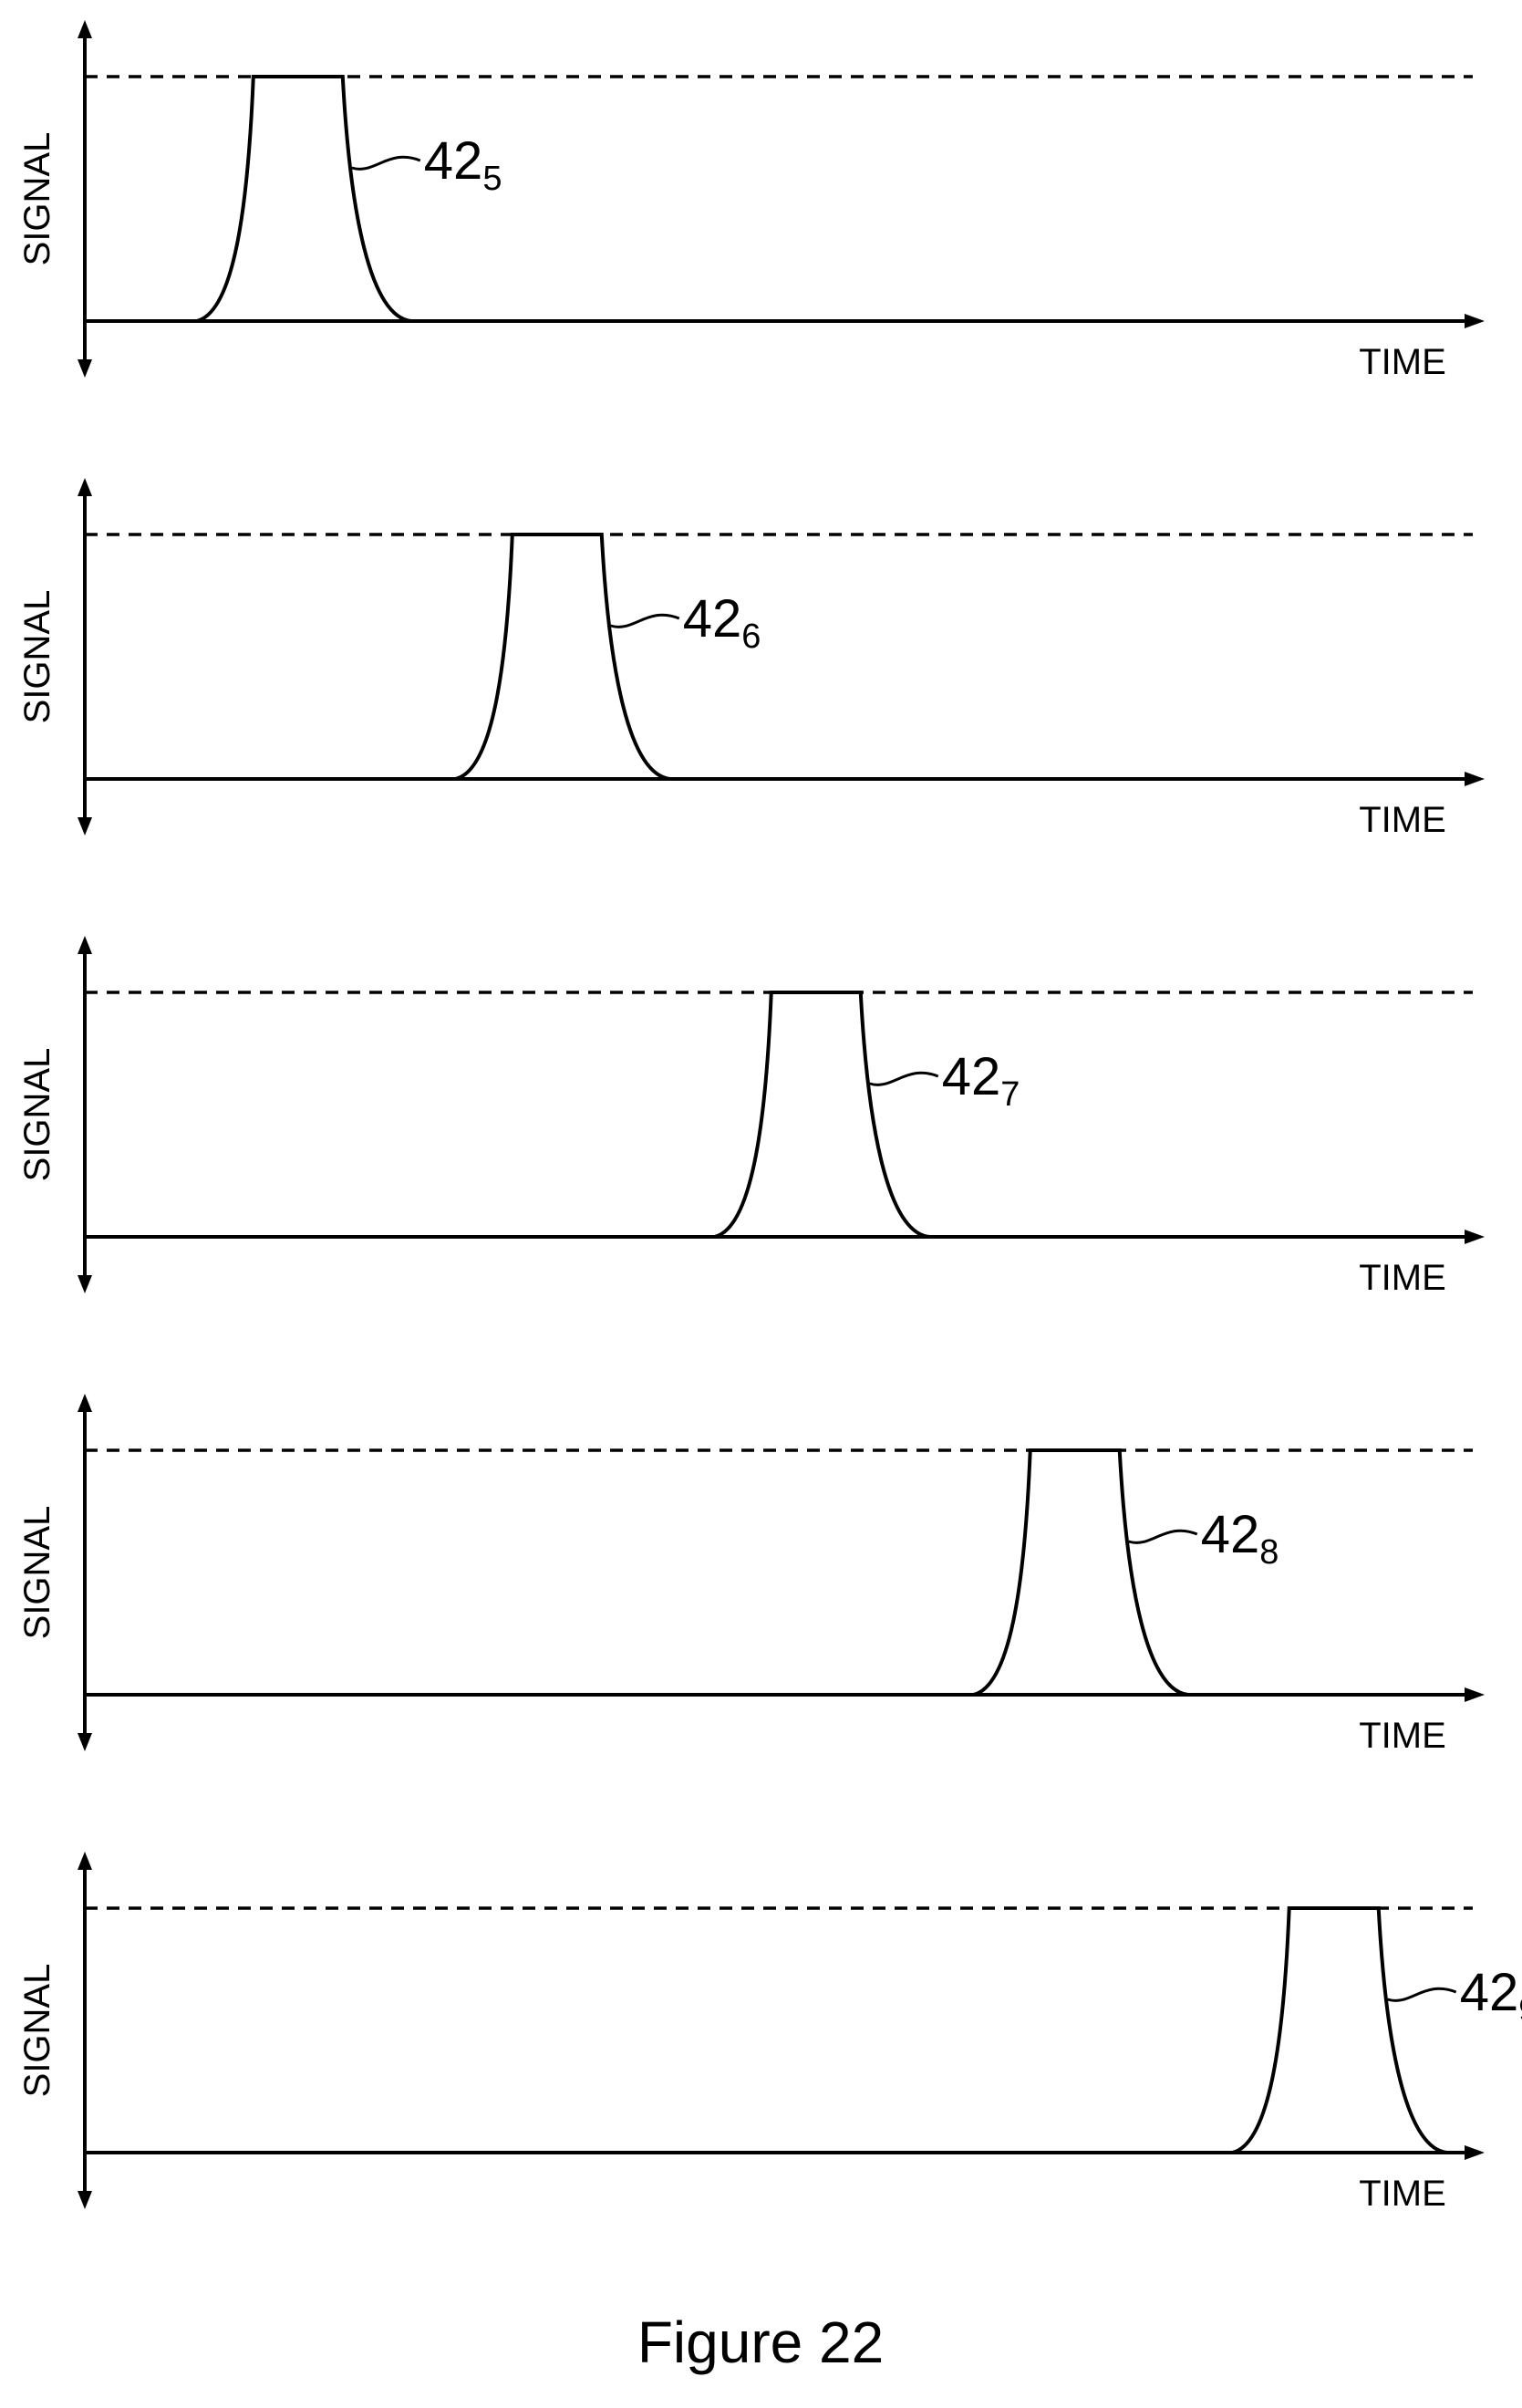 The image size is (1522, 2408). Describe the element at coordinates (760, 2342) in the screenshot. I see `figure-caption: Figure 22` at that location.